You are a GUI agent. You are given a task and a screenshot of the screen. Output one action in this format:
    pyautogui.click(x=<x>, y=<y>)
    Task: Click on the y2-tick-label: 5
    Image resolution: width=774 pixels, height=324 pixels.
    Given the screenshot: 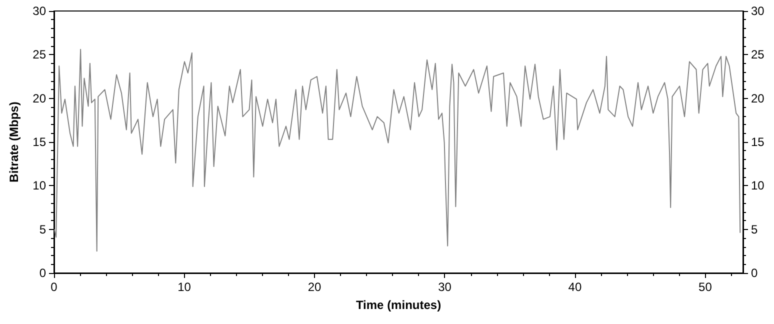 What is the action you would take?
    pyautogui.click(x=754, y=229)
    